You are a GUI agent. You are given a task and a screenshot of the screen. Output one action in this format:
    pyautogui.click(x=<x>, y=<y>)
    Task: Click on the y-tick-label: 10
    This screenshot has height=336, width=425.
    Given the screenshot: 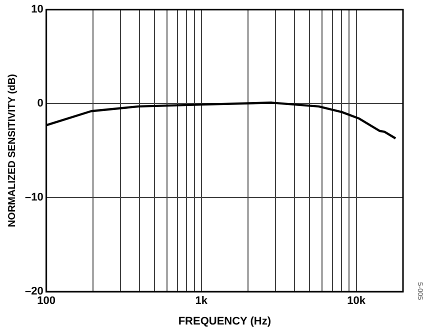 What is the action you would take?
    pyautogui.click(x=37, y=10)
    